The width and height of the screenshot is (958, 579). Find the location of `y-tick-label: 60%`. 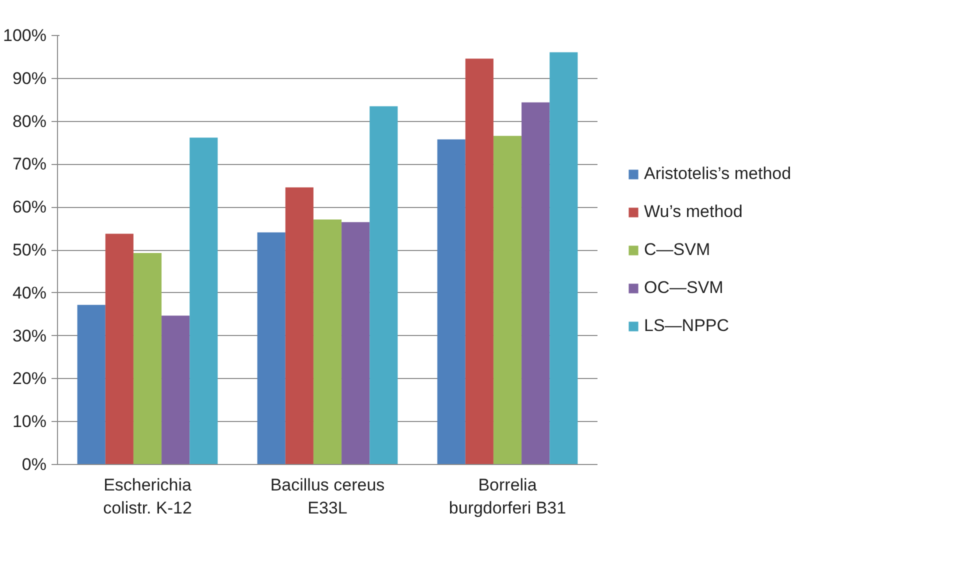

y-tick-label: 60% is located at coordinates (29, 207).